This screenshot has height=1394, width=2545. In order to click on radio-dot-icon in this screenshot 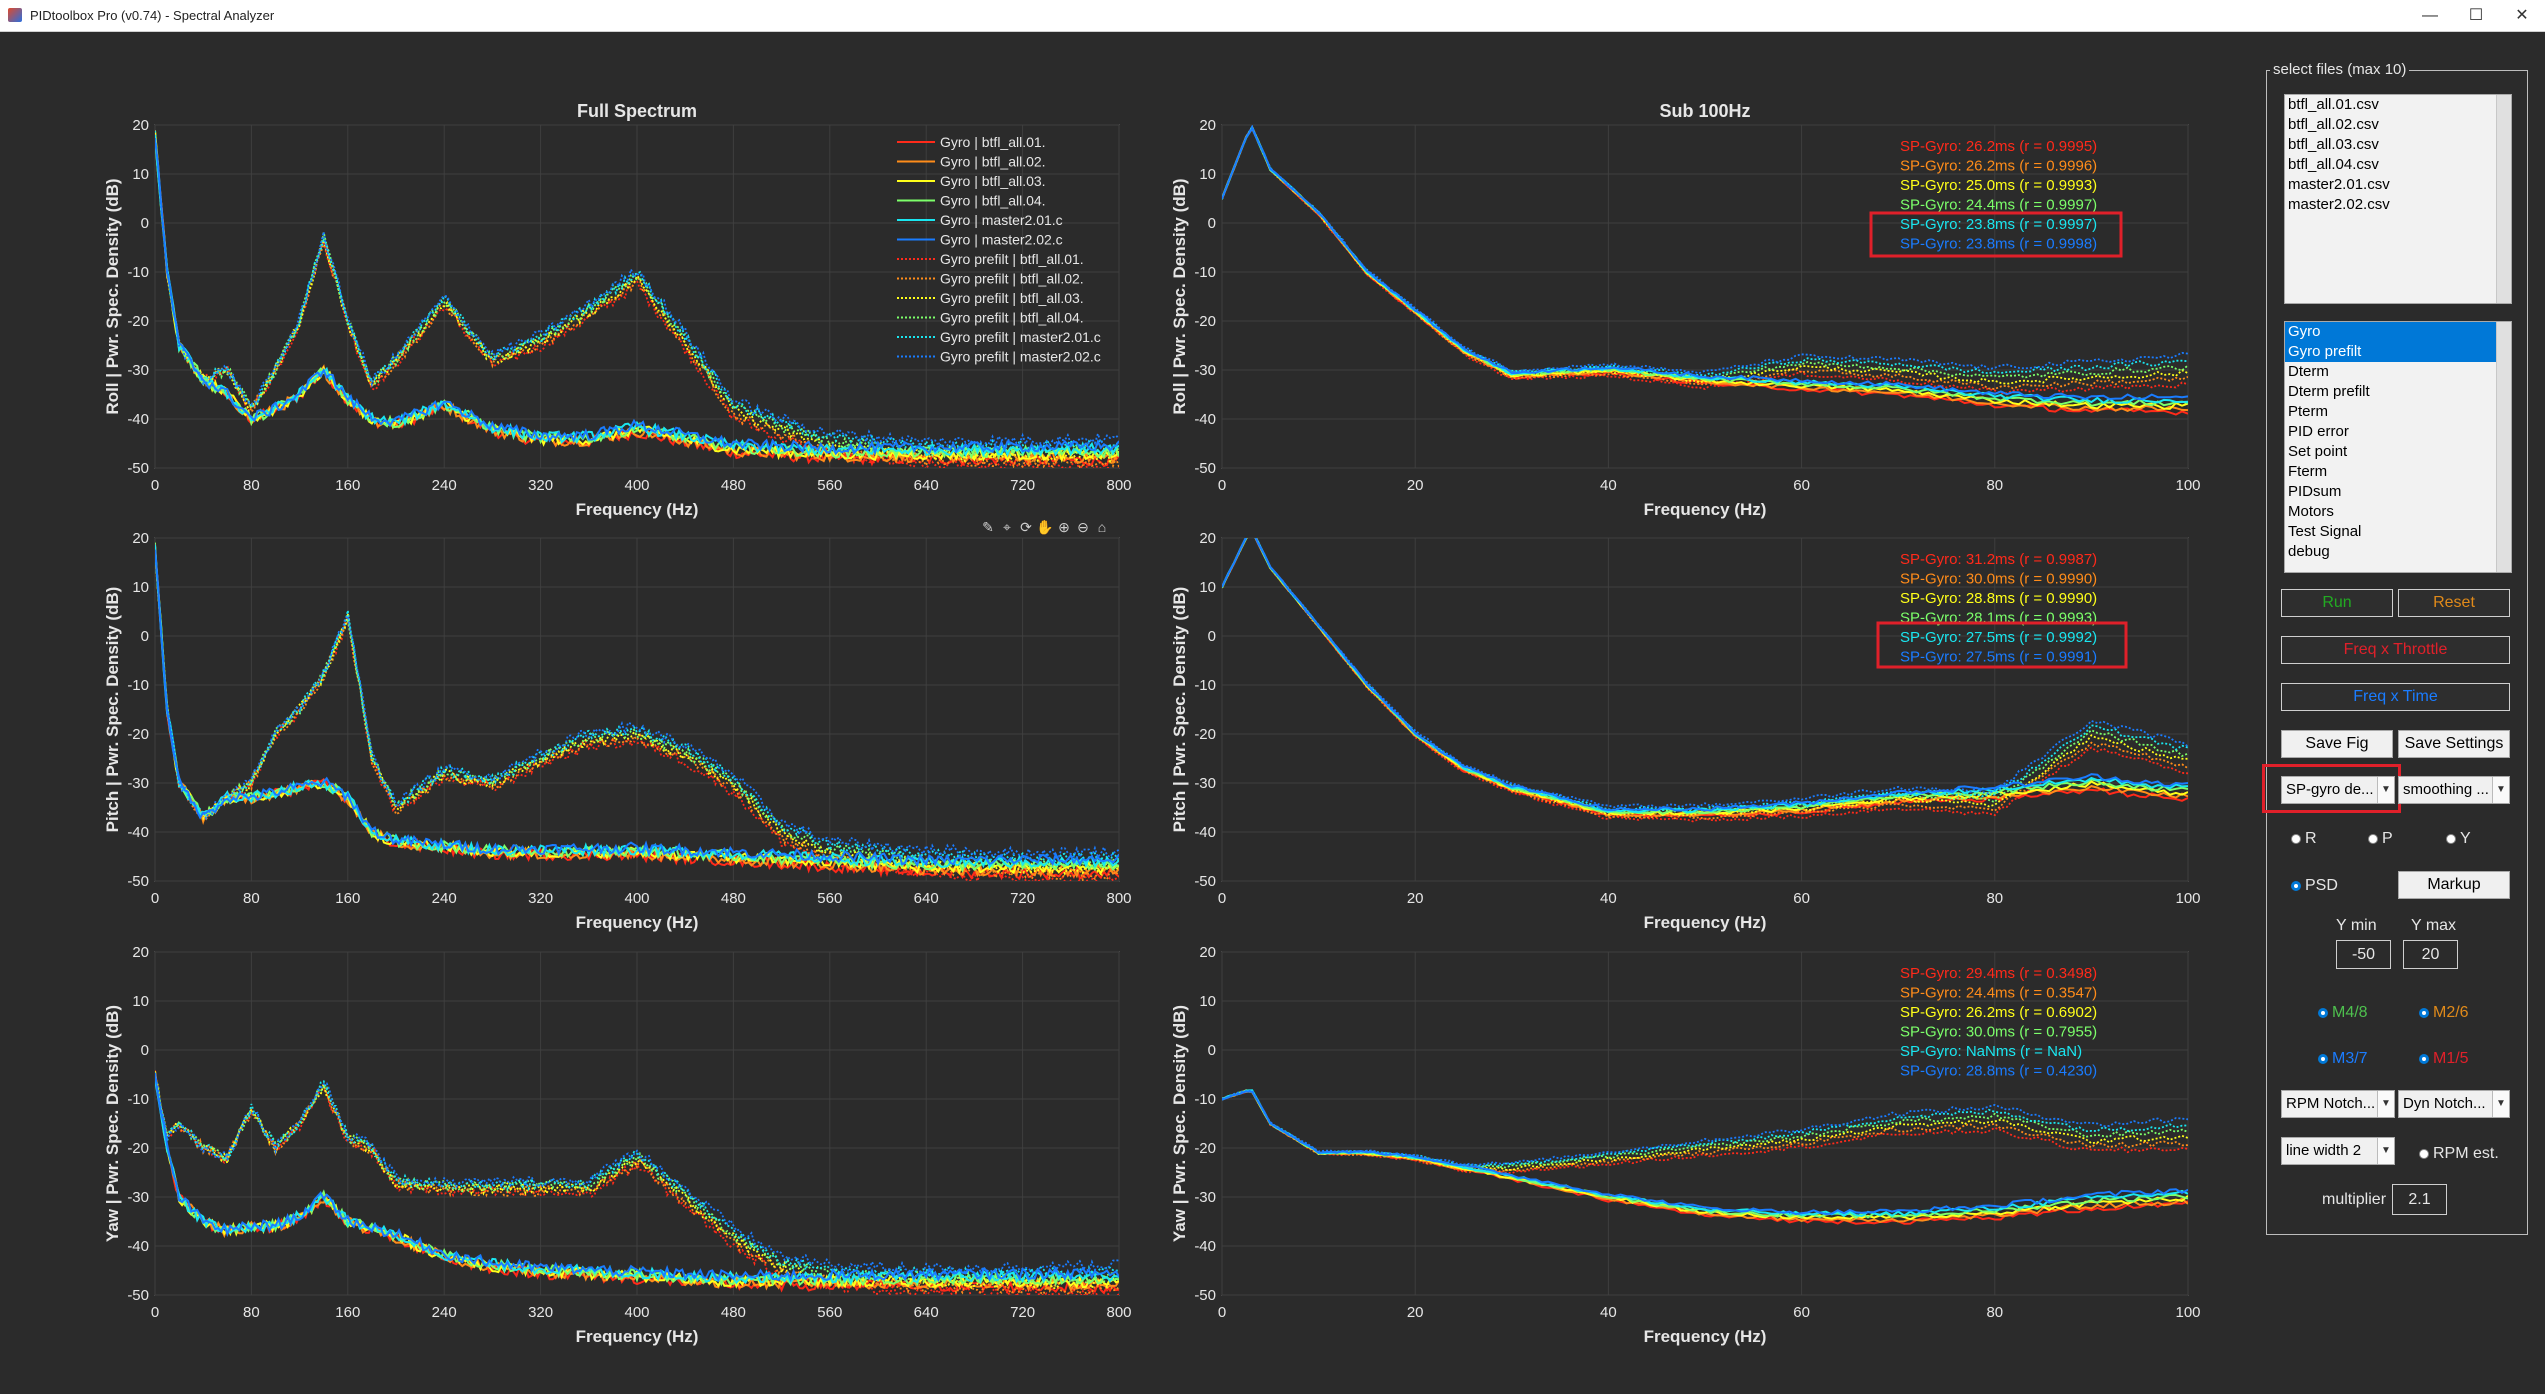, I will do `click(2296, 839)`.